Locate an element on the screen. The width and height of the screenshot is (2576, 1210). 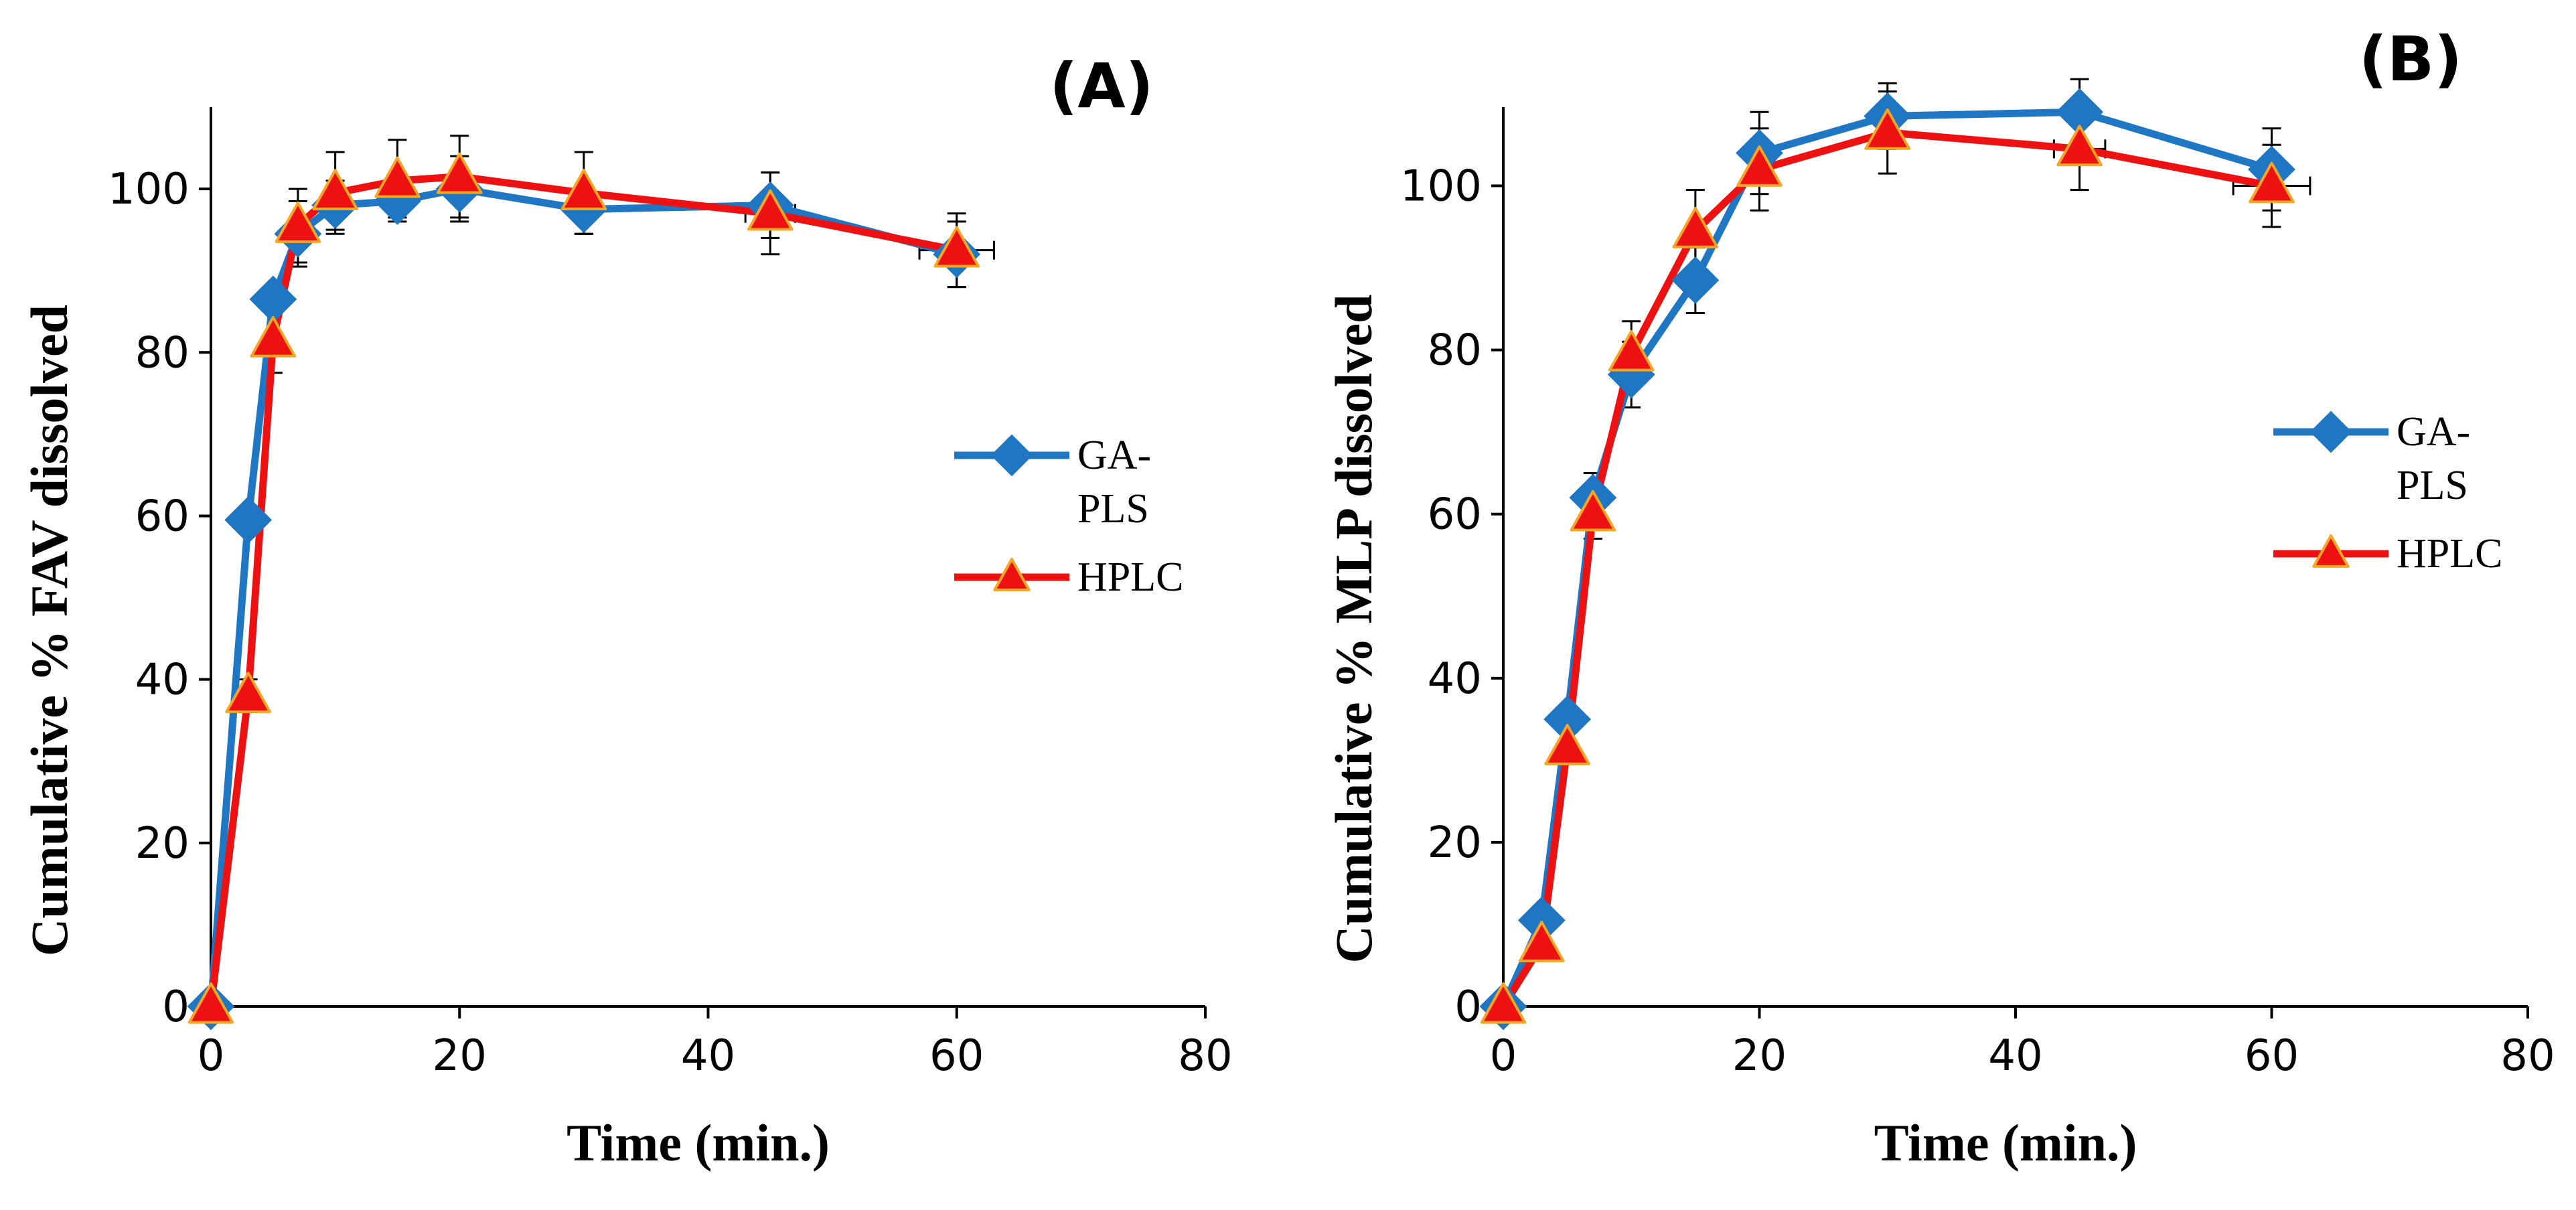
panel-label: (B) is located at coordinates (2410, 59).